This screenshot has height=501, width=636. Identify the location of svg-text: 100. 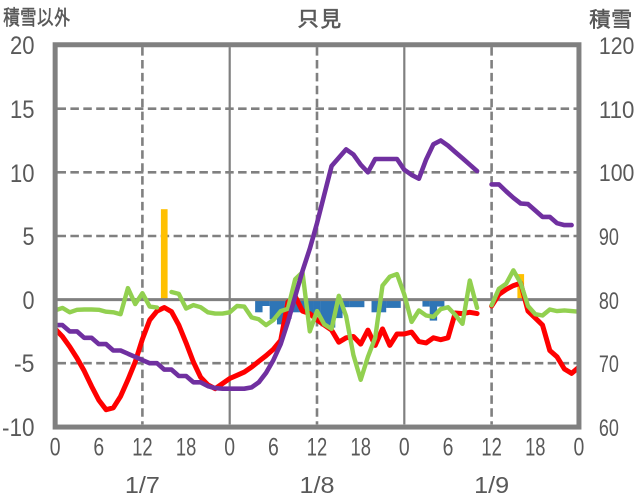
(617, 173).